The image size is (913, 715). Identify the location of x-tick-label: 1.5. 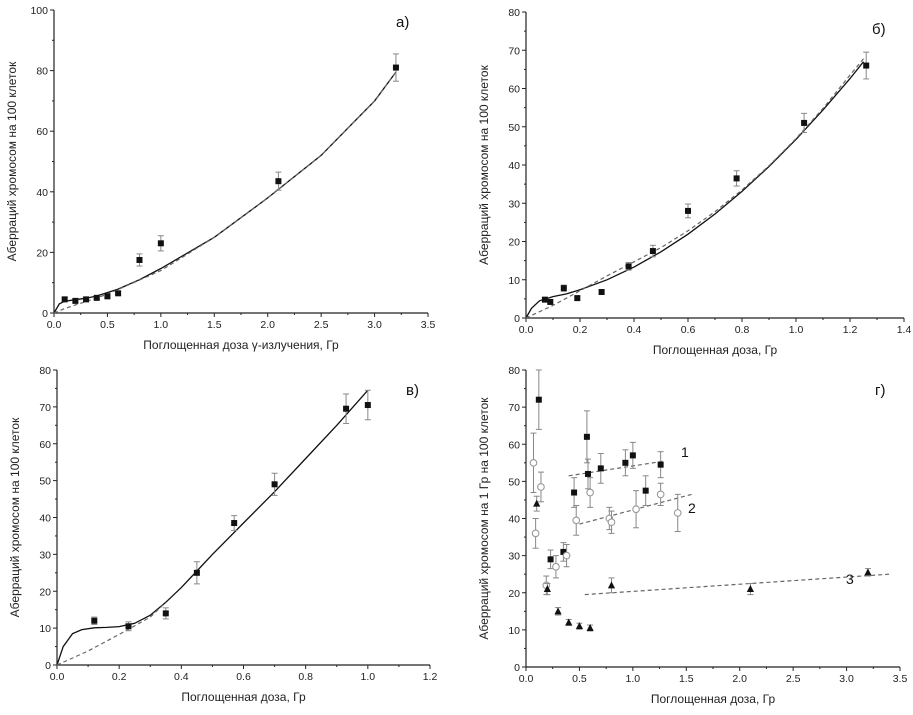
(214, 325).